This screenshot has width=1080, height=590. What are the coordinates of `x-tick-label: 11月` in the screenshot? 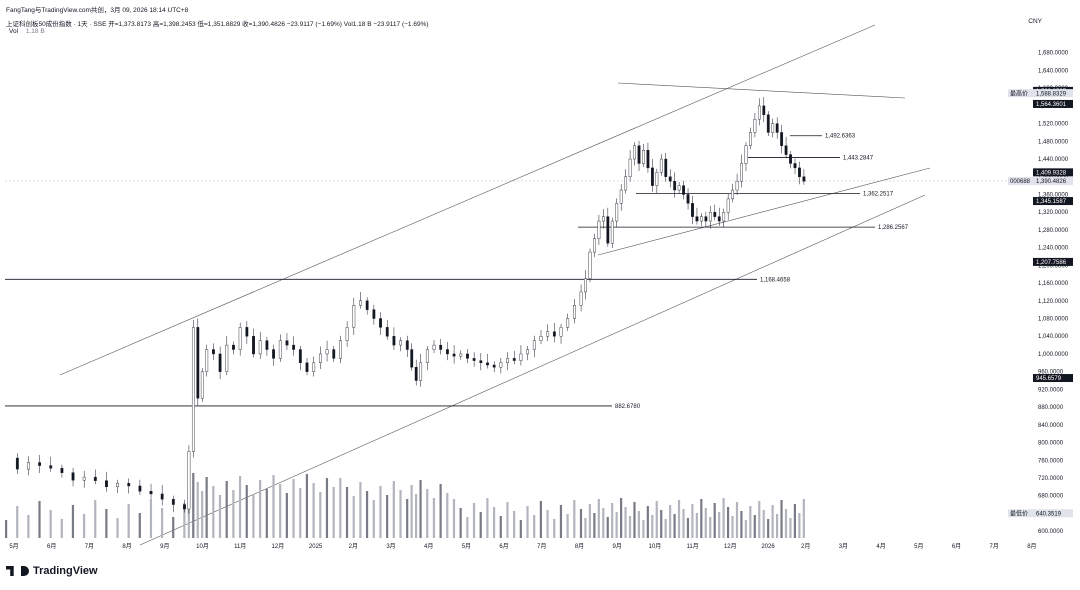 It's located at (240, 546).